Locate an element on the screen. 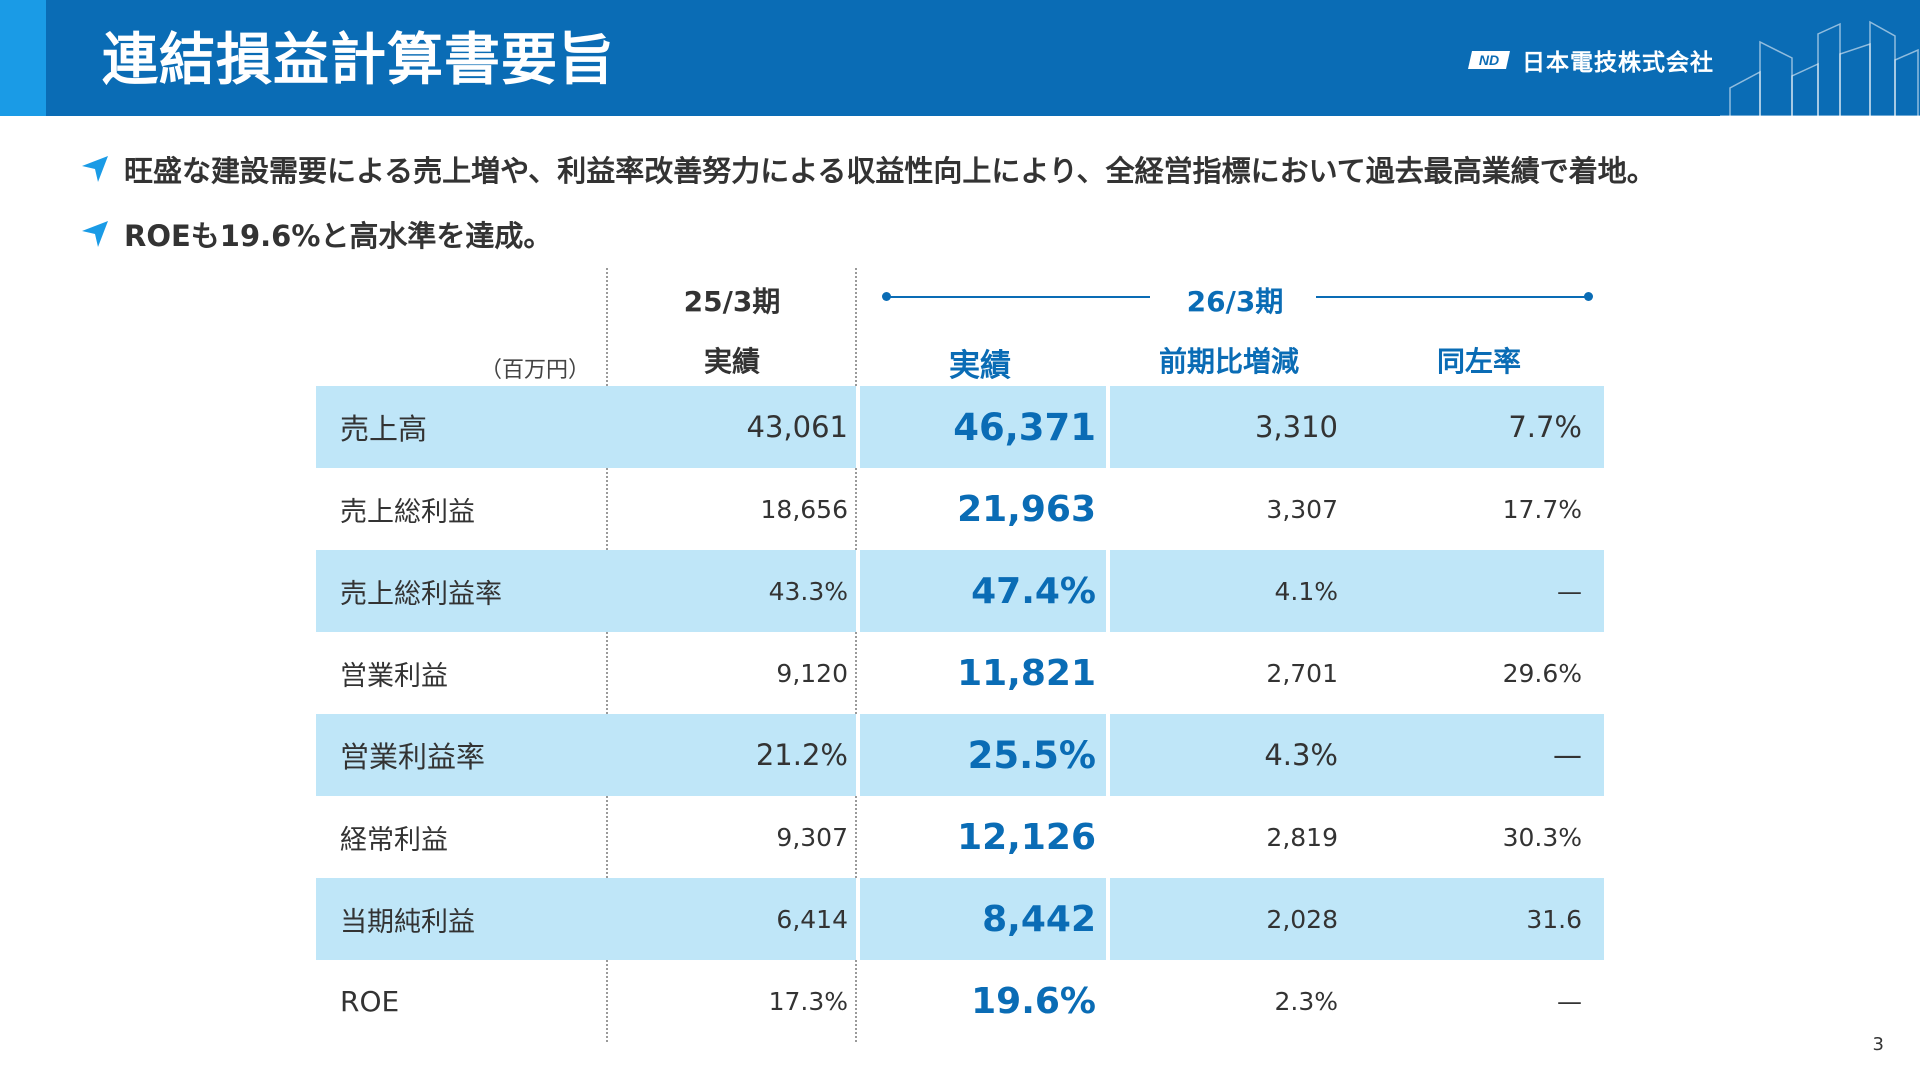  current-actual-value: 11,821 is located at coordinates (1026, 673).